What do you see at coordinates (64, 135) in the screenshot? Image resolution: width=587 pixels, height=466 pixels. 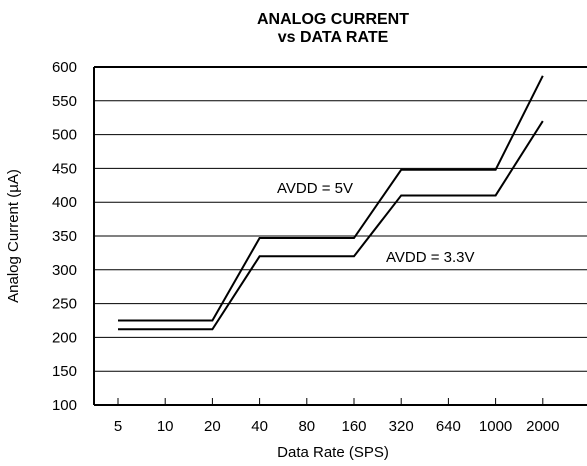 I see `y-tick-label: 500` at bounding box center [64, 135].